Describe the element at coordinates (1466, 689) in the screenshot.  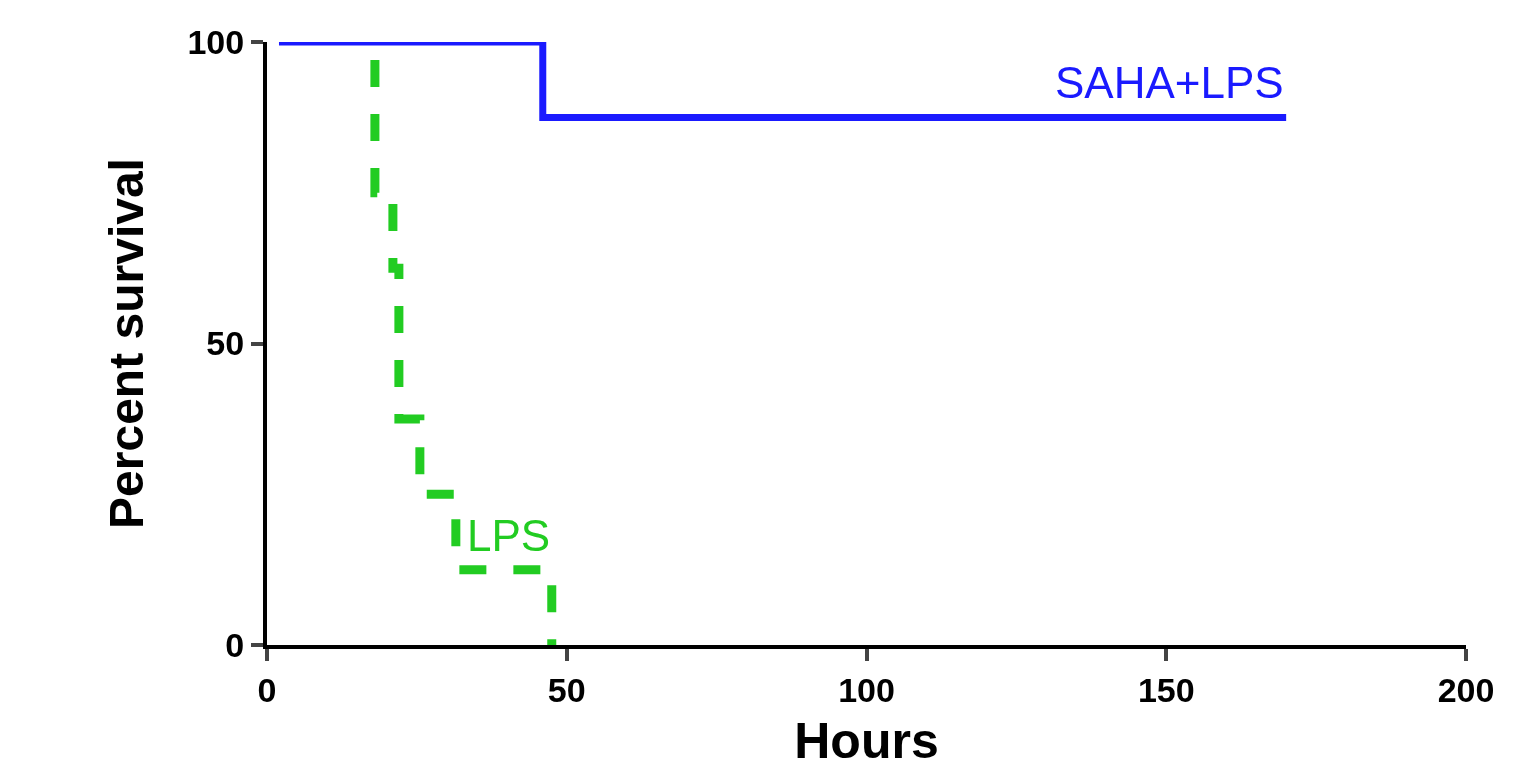
I see `x-tick-label: 200` at that location.